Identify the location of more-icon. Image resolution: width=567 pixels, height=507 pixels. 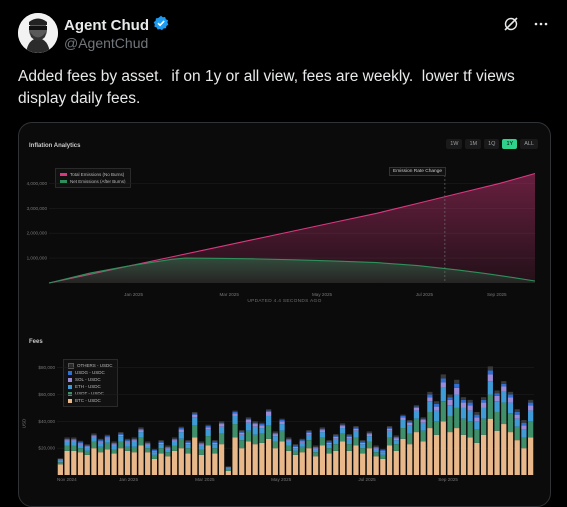
(541, 26).